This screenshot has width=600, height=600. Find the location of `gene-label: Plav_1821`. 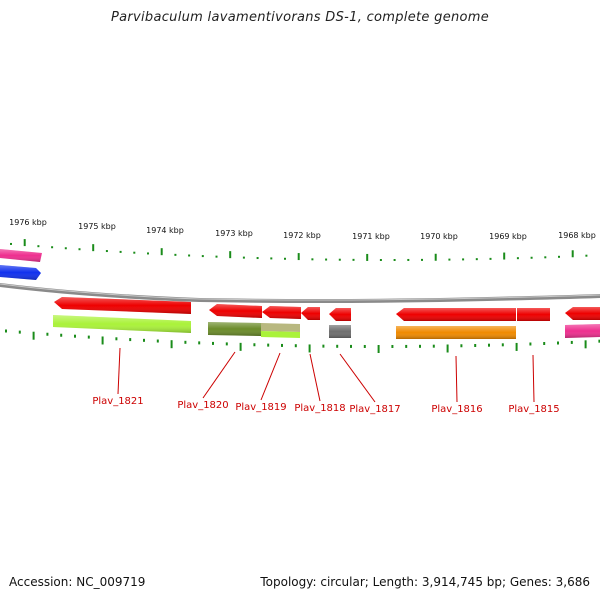

gene-label: Plav_1821 is located at coordinates (117, 401).